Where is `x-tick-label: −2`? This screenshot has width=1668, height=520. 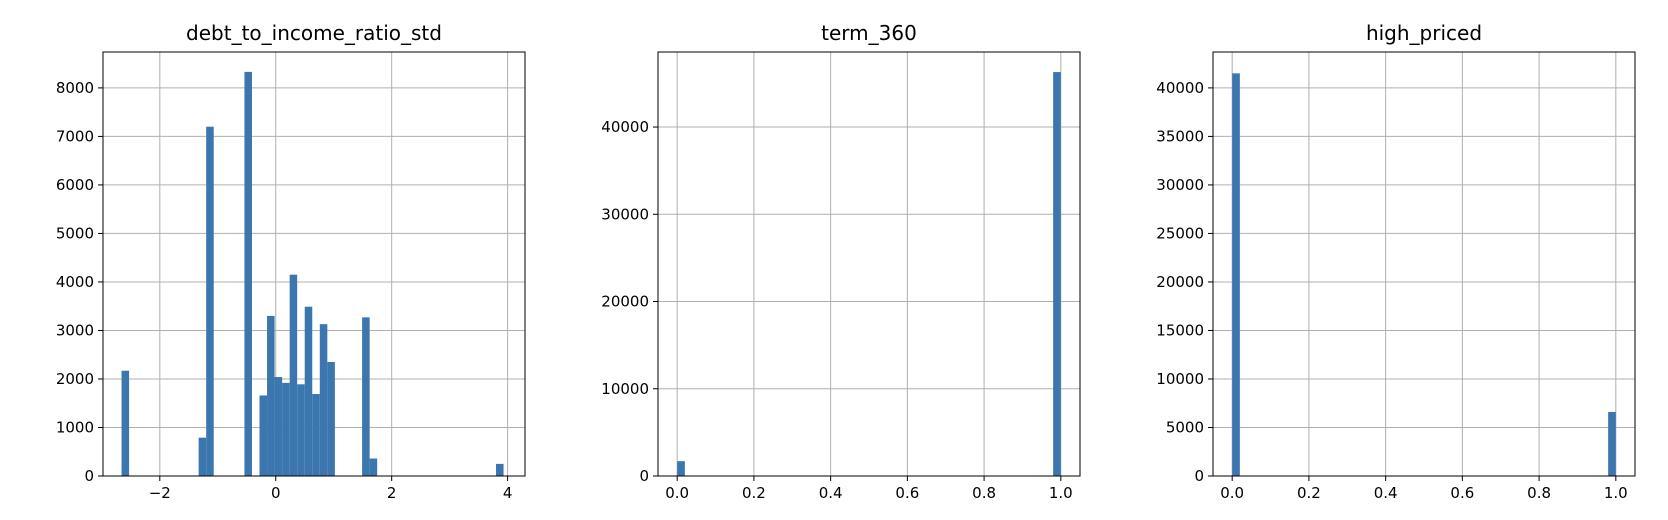 x-tick-label: −2 is located at coordinates (160, 493).